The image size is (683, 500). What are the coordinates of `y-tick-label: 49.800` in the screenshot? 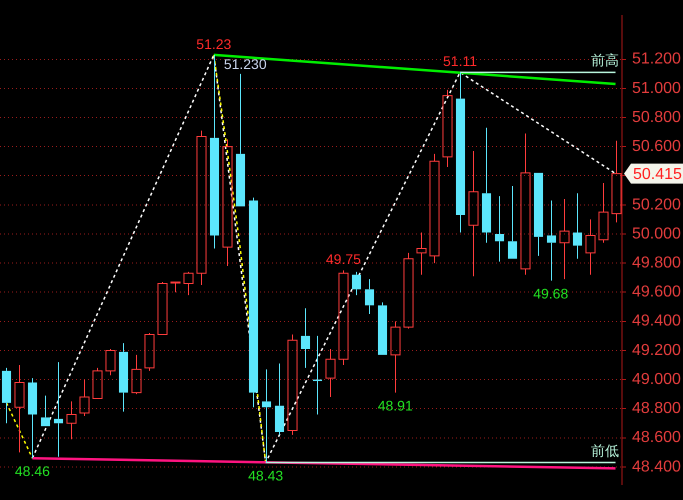 It's located at (657, 263).